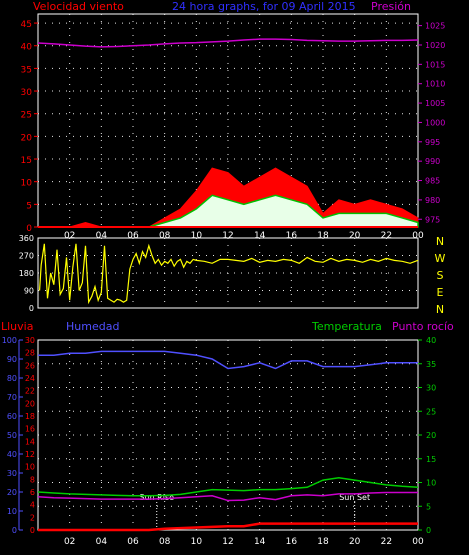 The height and width of the screenshot is (555, 469). What do you see at coordinates (346, 326) in the screenshot?
I see `temperature-label: Temperatura` at bounding box center [346, 326].